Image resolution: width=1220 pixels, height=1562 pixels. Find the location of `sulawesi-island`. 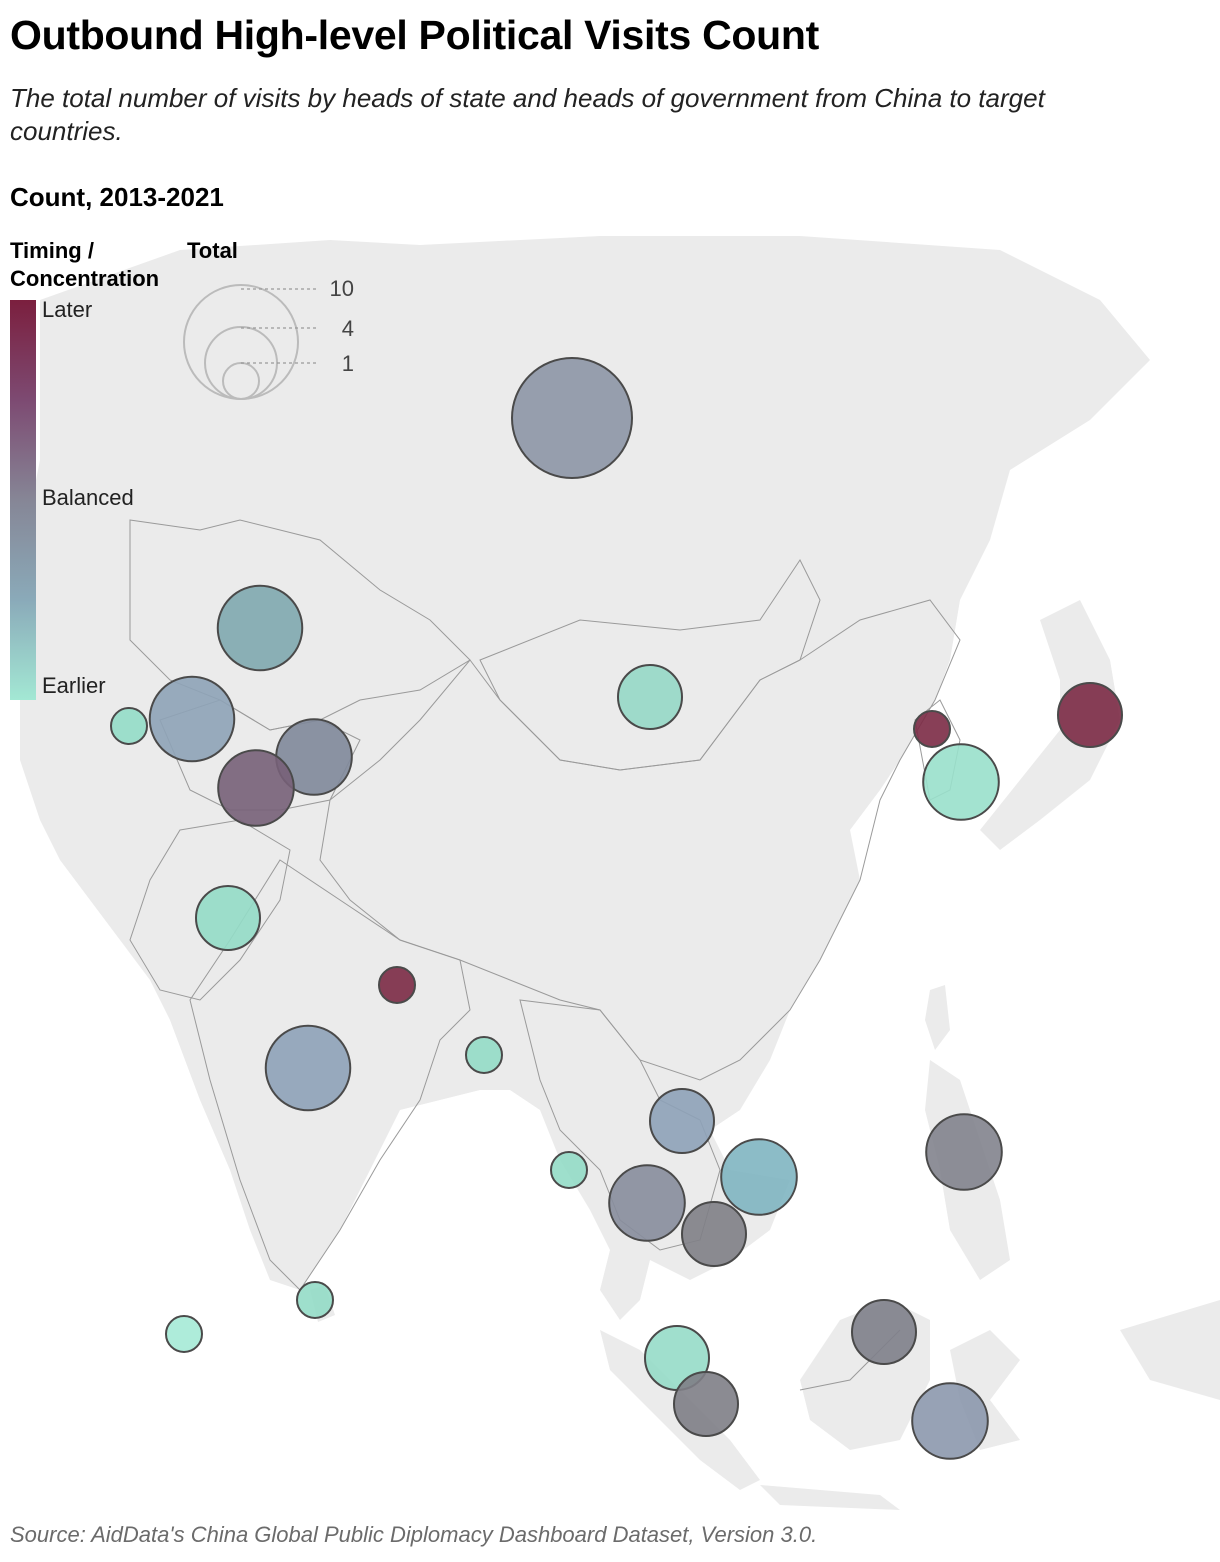

sulawesi-island is located at coordinates (985, 1390).